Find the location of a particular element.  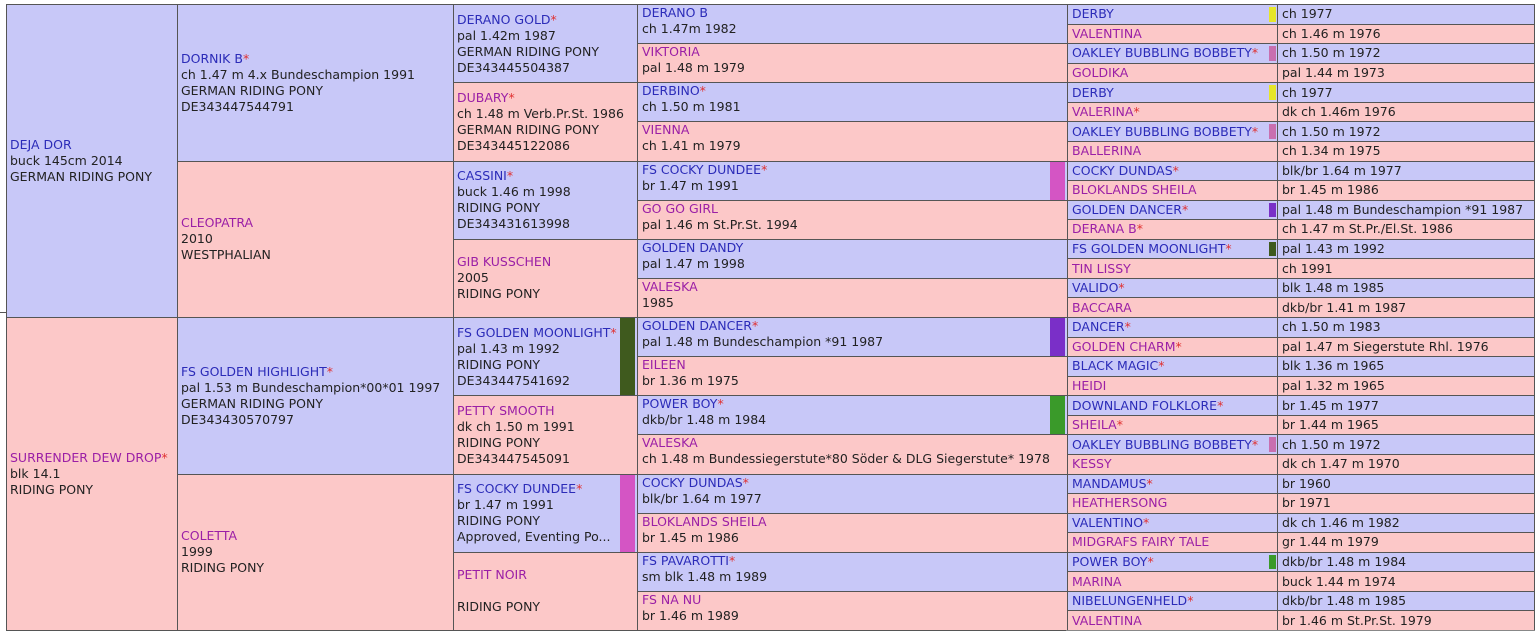

horse-name-link: FS PAVAROTTI is located at coordinates (685, 560).